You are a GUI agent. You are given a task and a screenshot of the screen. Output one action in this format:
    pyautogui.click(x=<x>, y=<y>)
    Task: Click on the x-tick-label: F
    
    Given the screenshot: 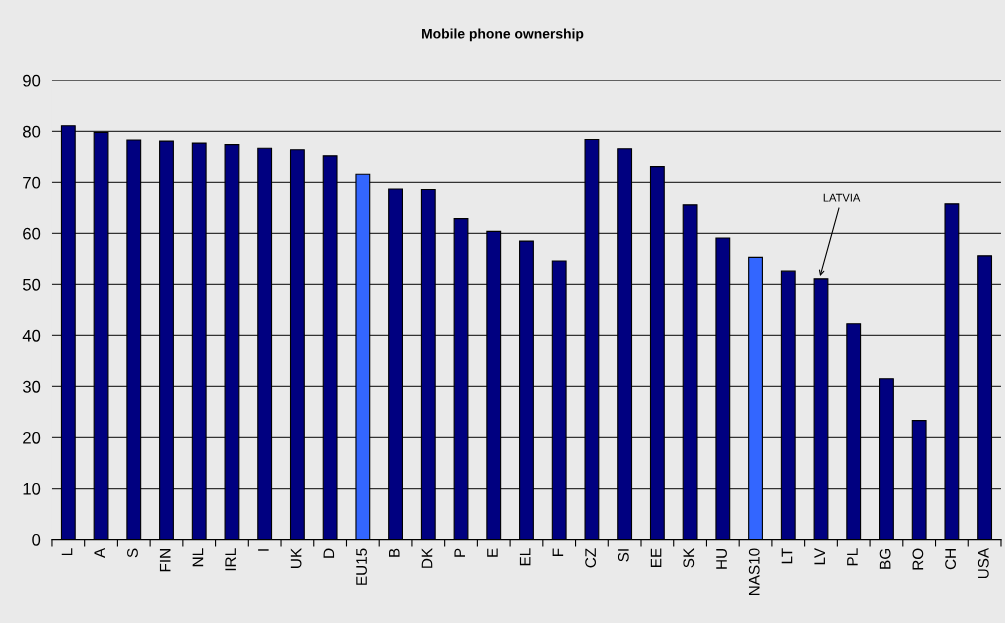 What is the action you would take?
    pyautogui.click(x=558, y=552)
    